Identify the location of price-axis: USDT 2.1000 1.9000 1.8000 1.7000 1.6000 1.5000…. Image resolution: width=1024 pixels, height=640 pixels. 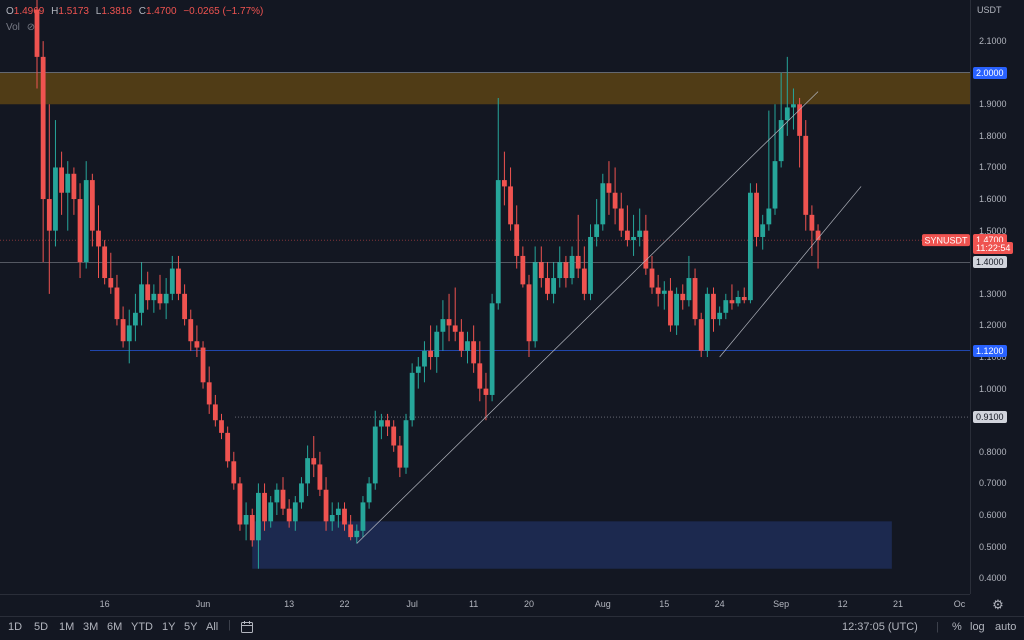
(997, 297).